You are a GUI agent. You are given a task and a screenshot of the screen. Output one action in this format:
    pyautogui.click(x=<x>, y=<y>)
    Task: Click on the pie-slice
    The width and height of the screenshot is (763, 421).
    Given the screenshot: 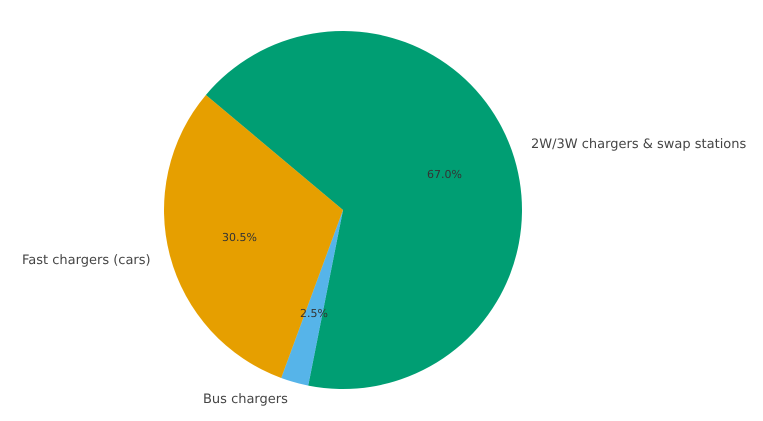 What is the action you would take?
    pyautogui.click(x=312, y=298)
    